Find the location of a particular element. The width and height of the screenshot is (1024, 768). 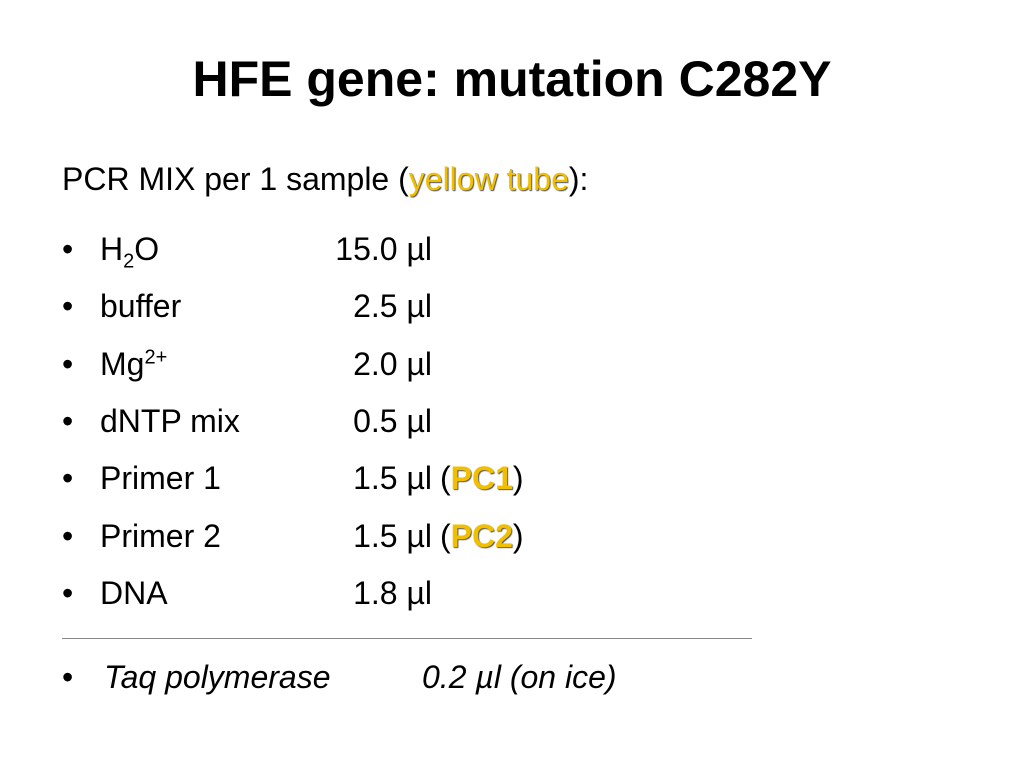

subtitle: PCR MIX per 1 sample (yellow tube): is located at coordinates (325, 179).